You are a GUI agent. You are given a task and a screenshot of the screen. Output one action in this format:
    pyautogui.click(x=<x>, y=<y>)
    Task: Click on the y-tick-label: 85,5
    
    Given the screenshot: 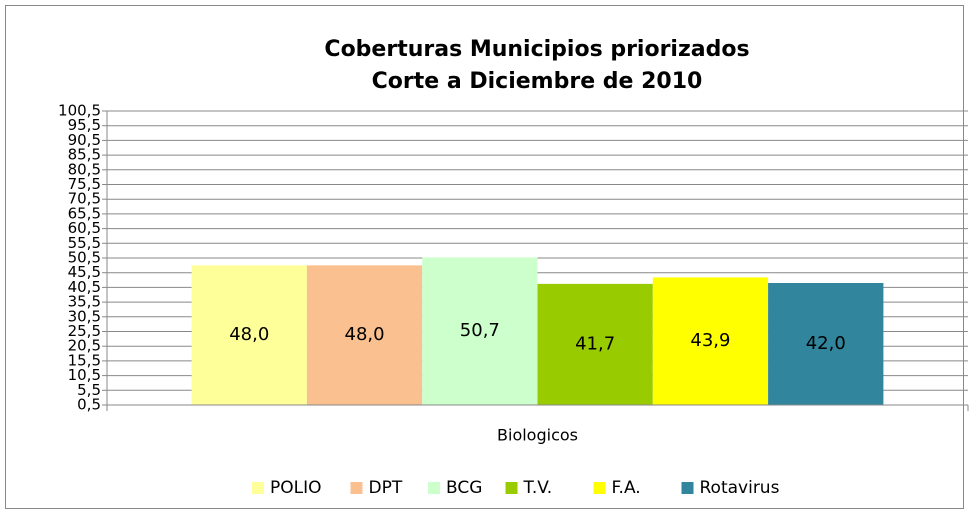 What is the action you would take?
    pyautogui.click(x=84, y=155)
    